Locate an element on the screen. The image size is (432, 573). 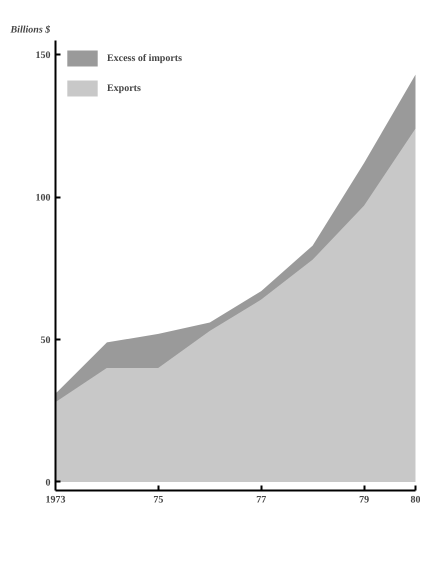
x-tick-label: 79 is located at coordinates (364, 500).